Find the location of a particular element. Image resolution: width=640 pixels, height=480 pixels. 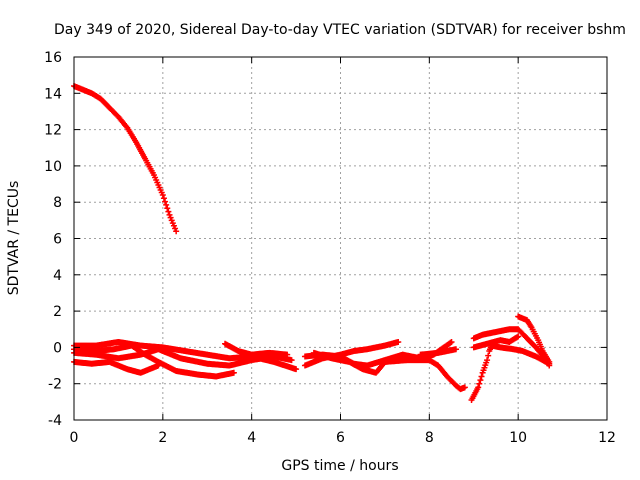

y-tick-label: 4 is located at coordinates (57, 276).